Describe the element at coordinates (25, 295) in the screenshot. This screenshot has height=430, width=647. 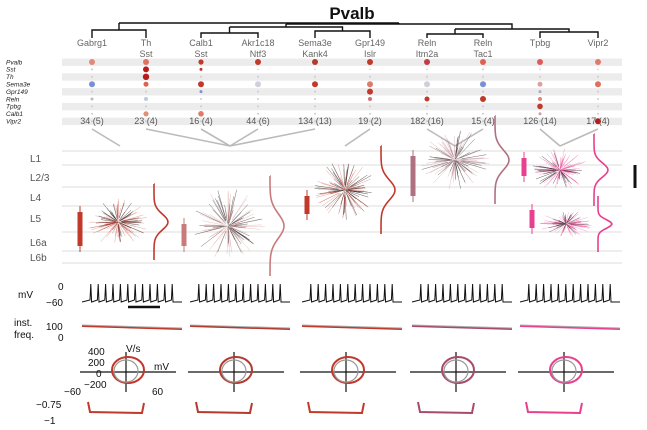
I see `mv-label: mV` at that location.